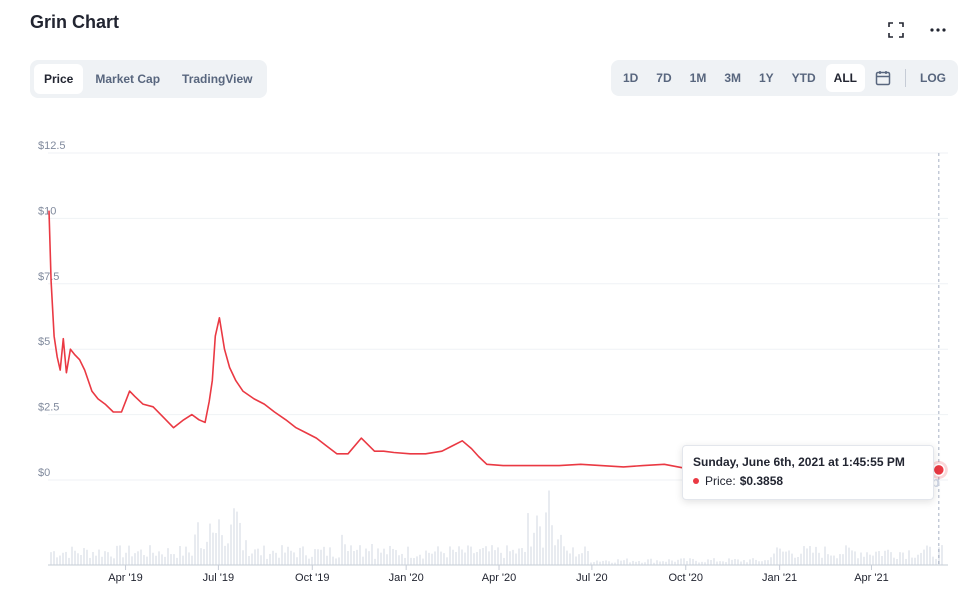 Image resolution: width=962 pixels, height=593 pixels. I want to click on fullscreen-icon, so click(896, 30).